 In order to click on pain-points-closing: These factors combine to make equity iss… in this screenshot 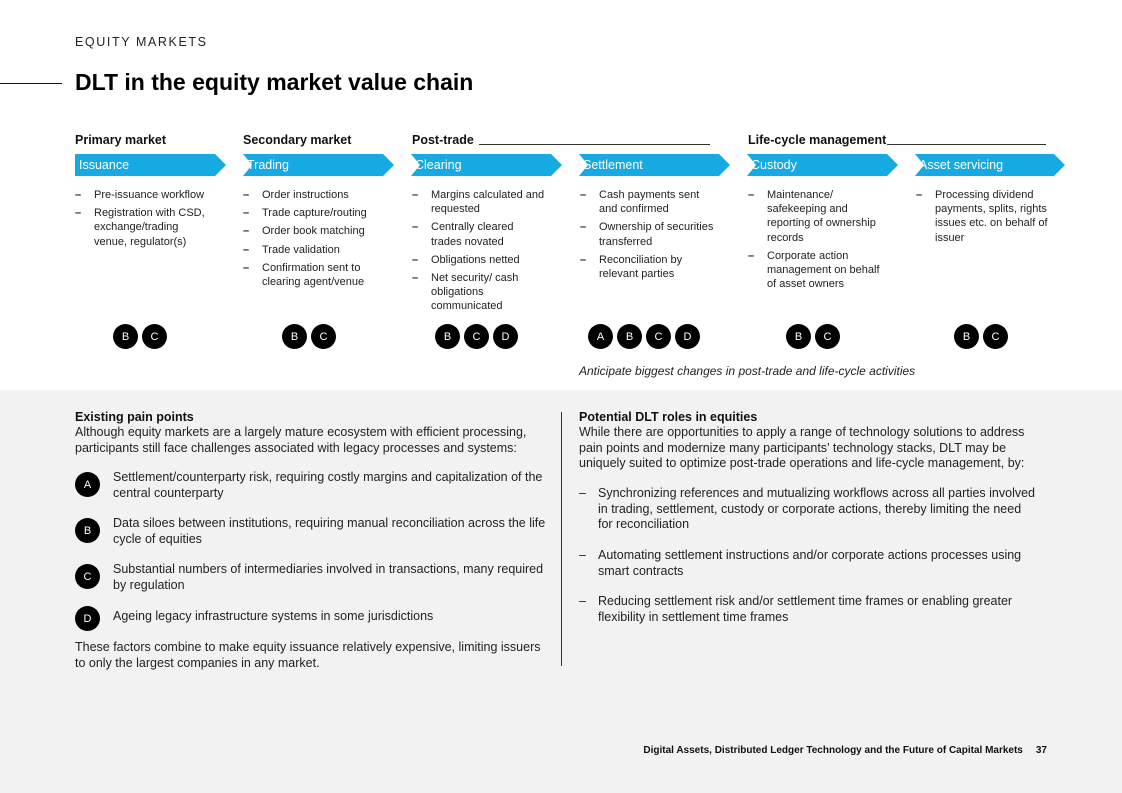, I will do `click(308, 655)`.